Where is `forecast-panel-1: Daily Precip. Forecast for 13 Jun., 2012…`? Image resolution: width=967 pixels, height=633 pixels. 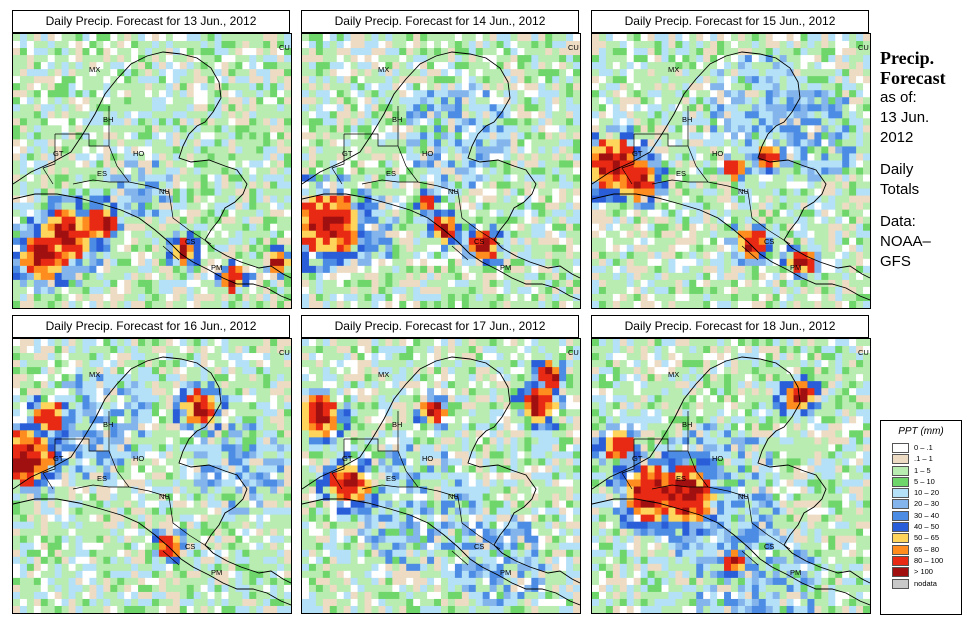 forecast-panel-1: Daily Precip. Forecast for 13 Jun., 2012… is located at coordinates (152, 159).